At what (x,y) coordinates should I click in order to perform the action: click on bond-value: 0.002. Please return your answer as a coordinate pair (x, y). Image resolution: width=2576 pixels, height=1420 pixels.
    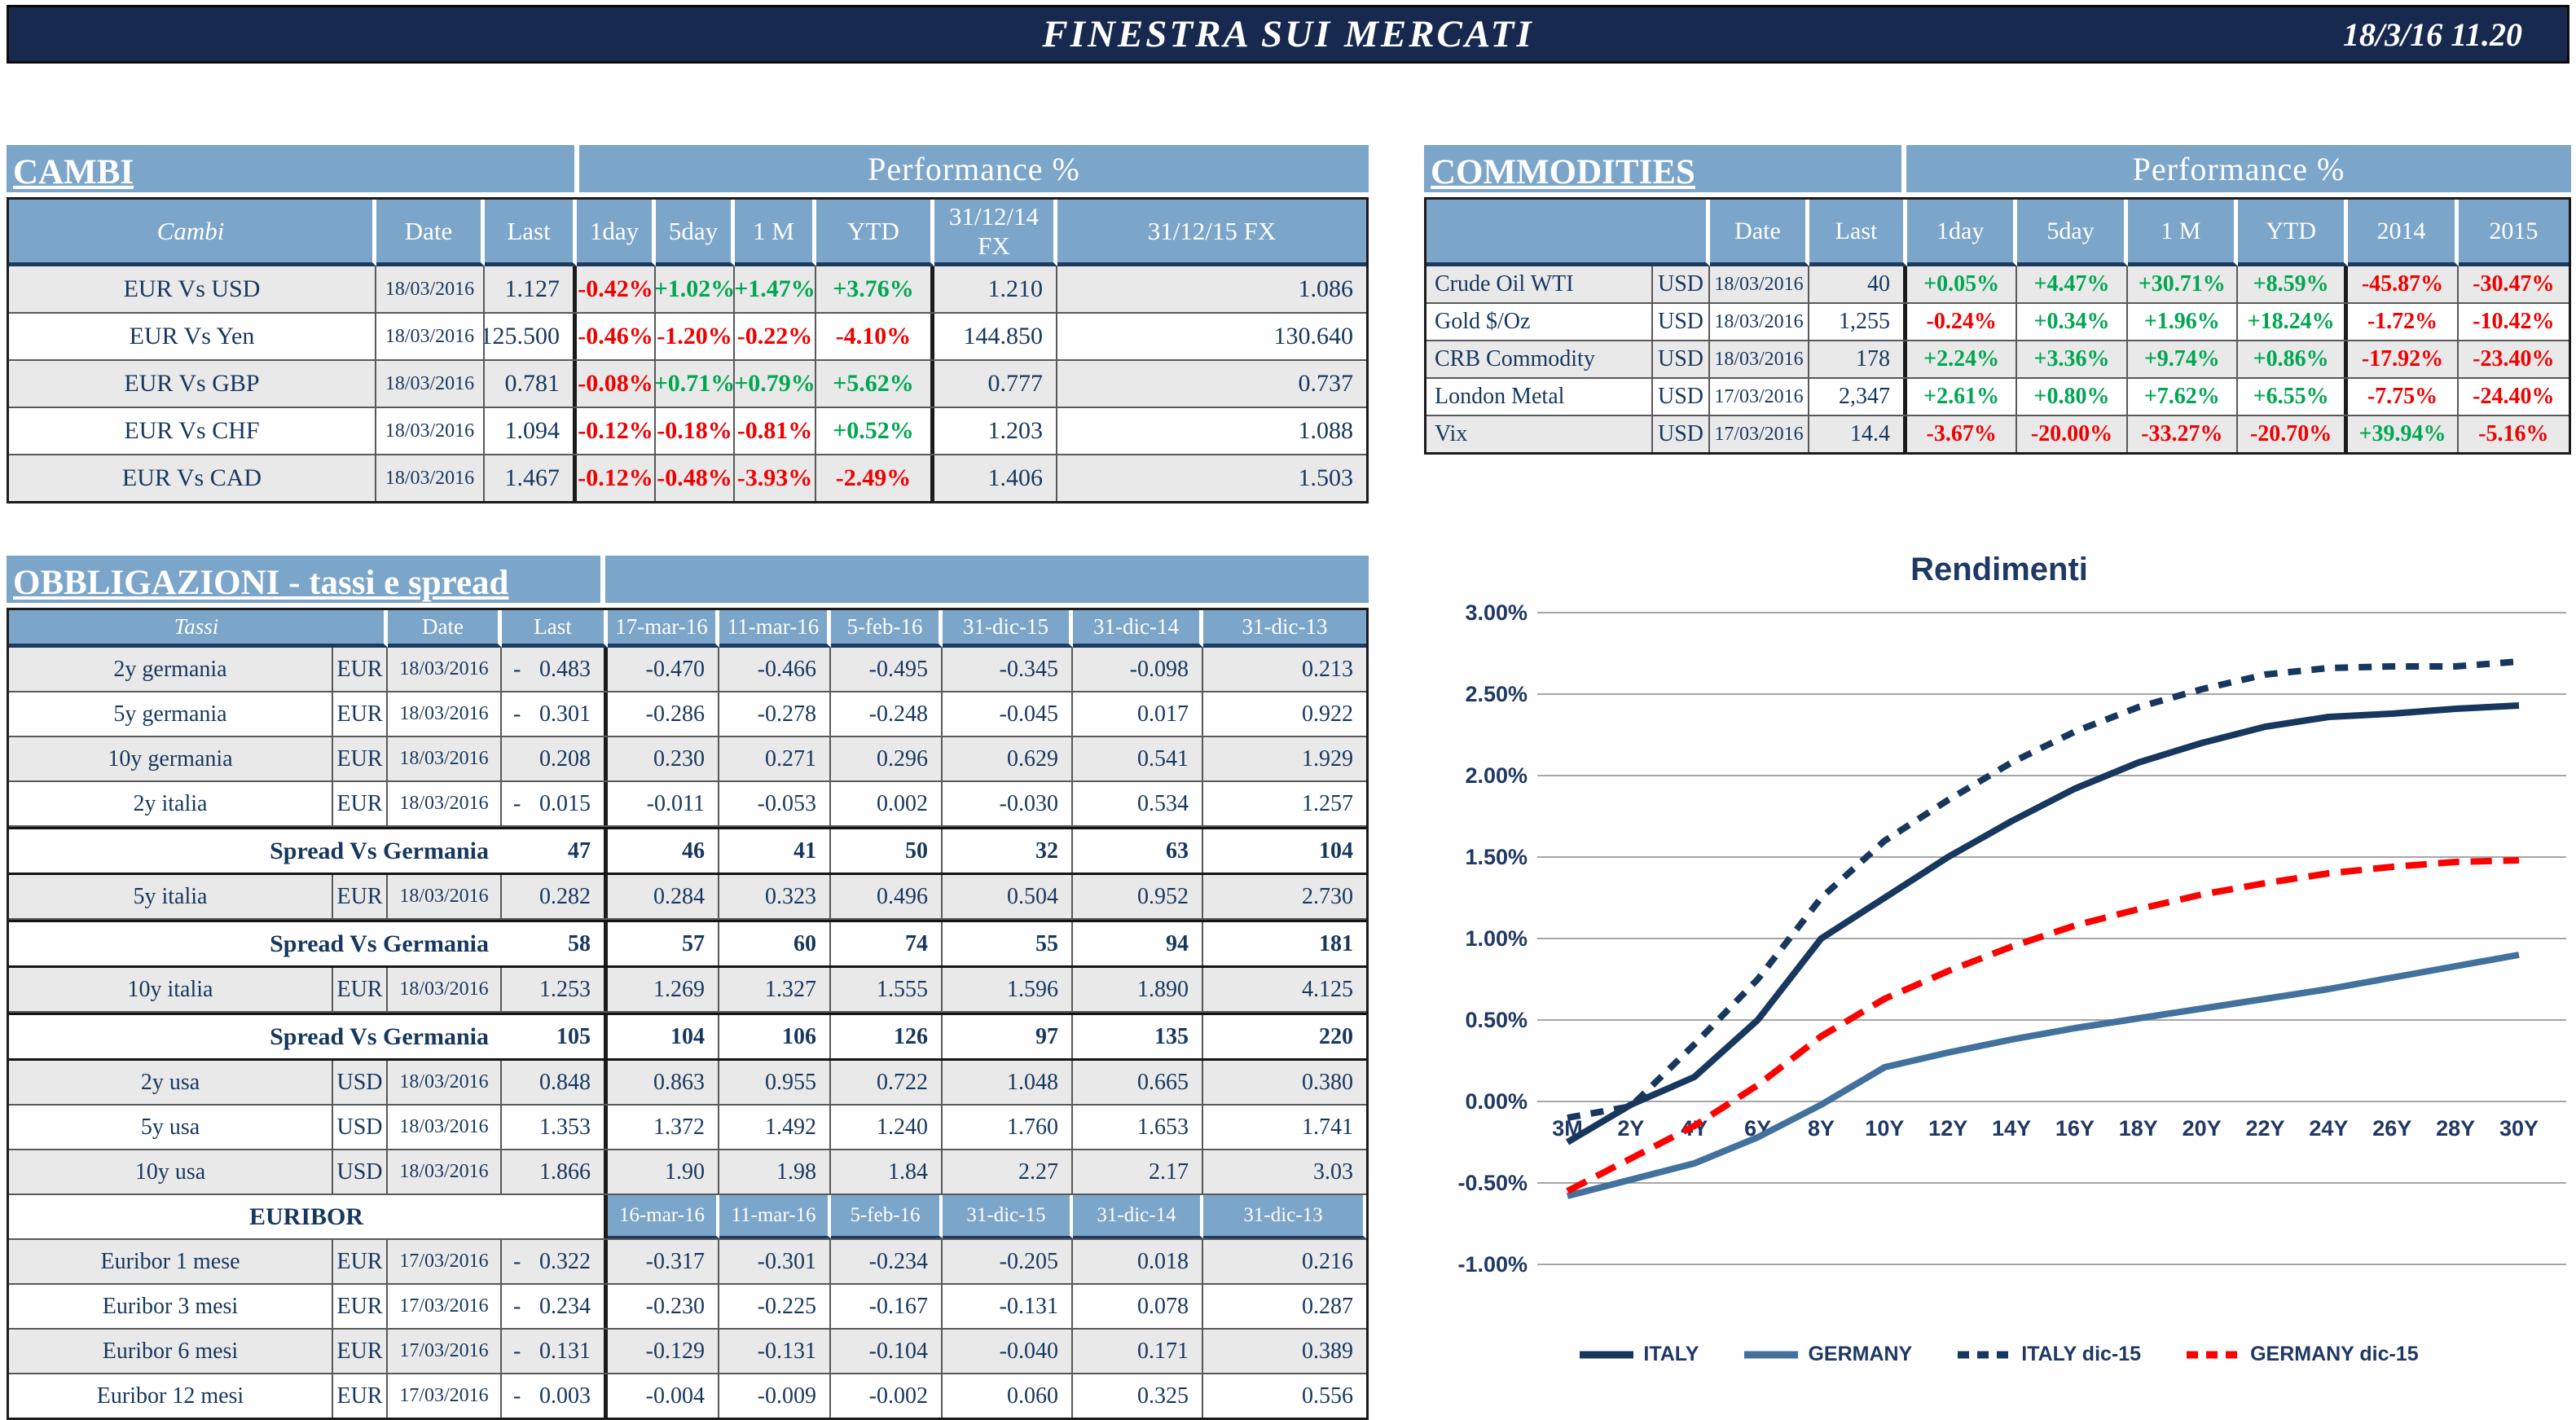
    Looking at the image, I should click on (887, 804).